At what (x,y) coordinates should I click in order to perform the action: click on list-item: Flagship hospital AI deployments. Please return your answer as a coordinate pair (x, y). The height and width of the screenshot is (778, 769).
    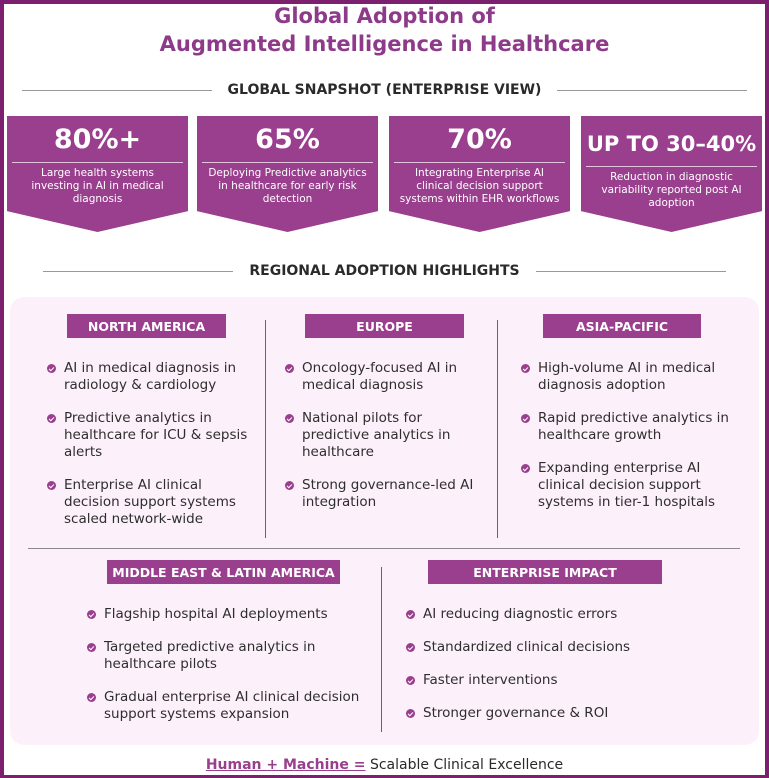
    Looking at the image, I should click on (227, 614).